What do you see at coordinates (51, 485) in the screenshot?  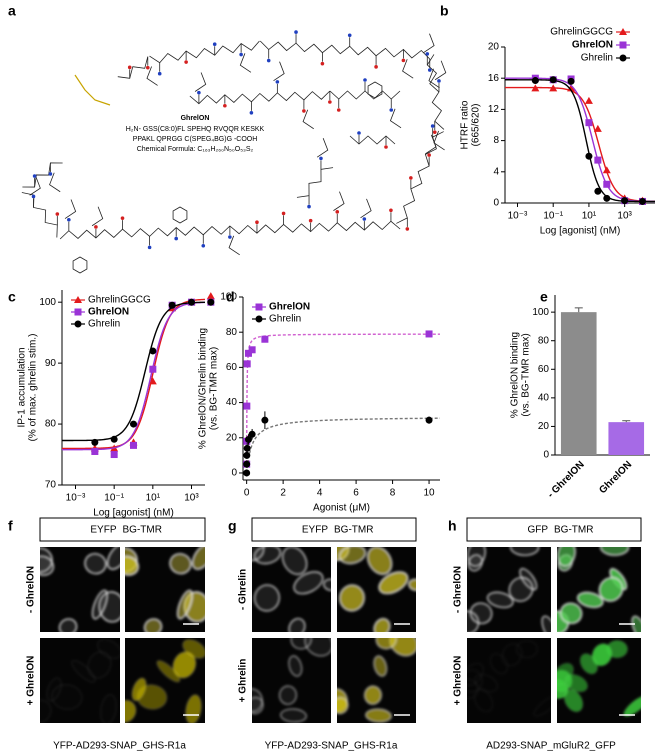 I see `y-tick-label: 70` at bounding box center [51, 485].